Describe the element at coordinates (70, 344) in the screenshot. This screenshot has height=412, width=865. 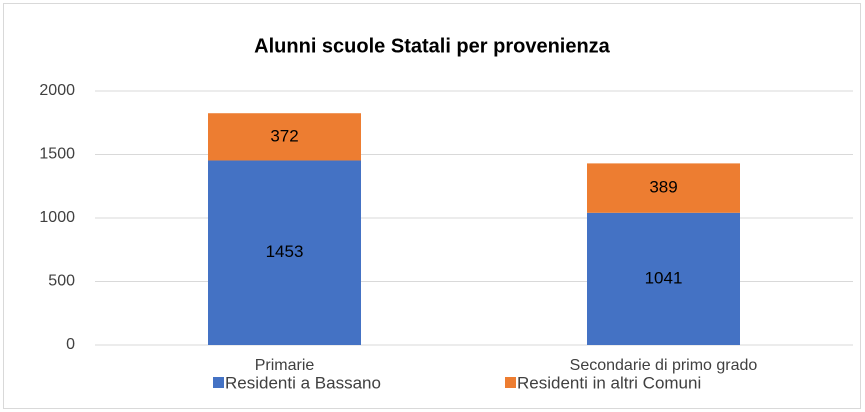
I see `y-tick-label: 0` at that location.